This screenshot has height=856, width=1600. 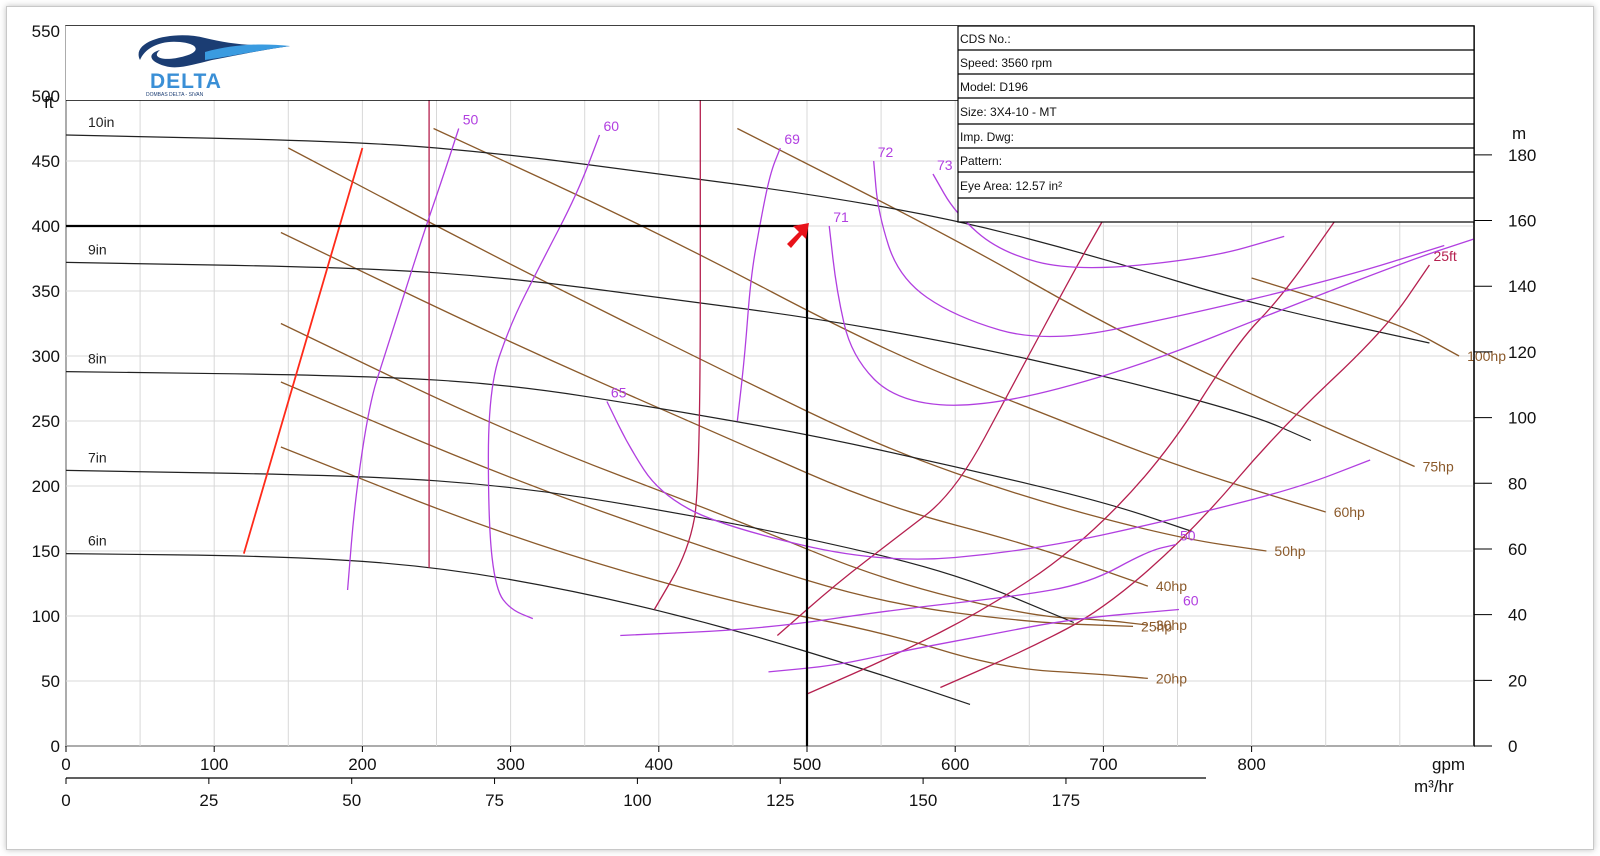 I want to click on y-tick-label: 0, so click(x=55, y=746).